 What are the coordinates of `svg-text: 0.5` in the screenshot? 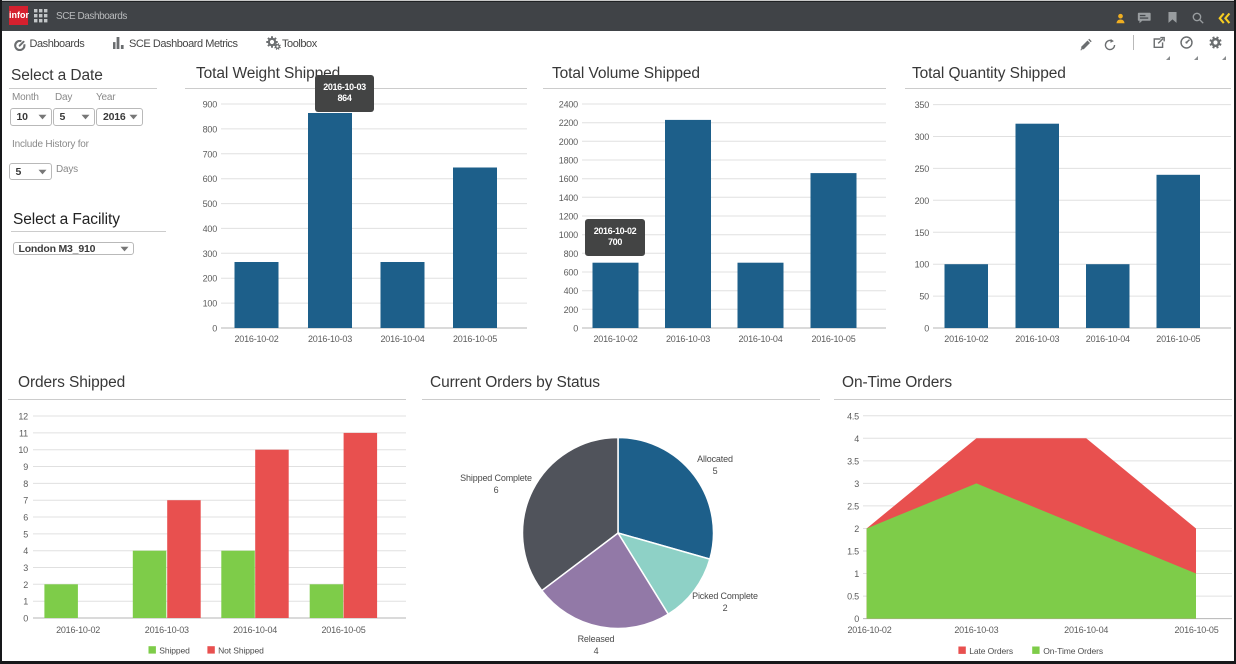 It's located at (853, 597).